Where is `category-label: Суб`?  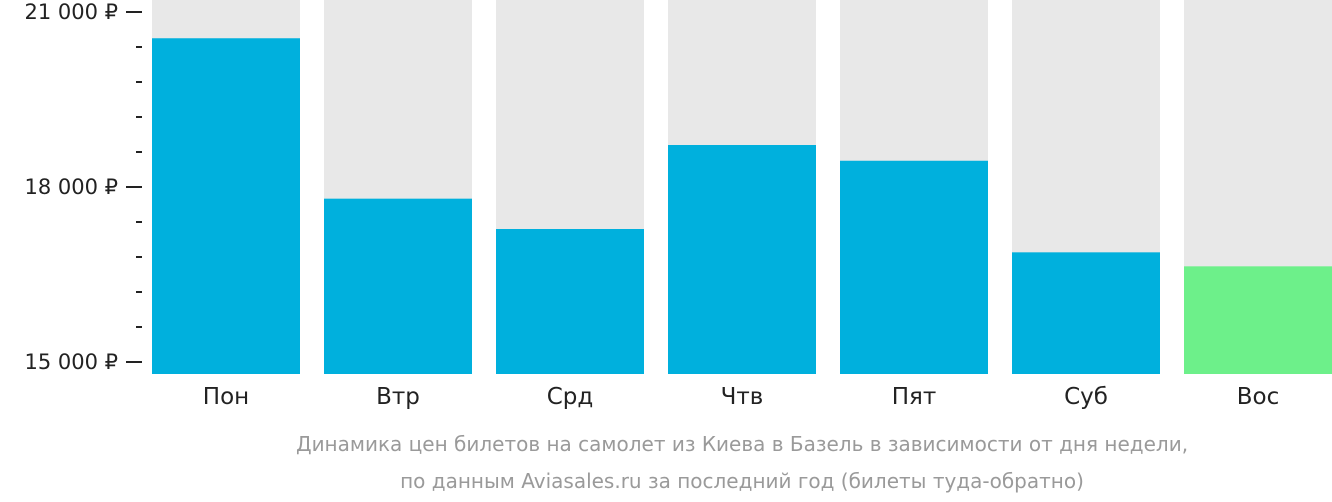 category-label: Суб is located at coordinates (1086, 397).